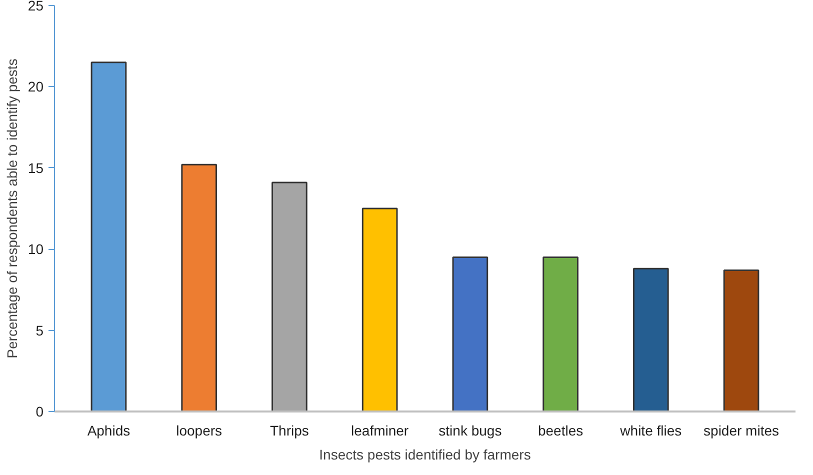 The height and width of the screenshot is (475, 813). What do you see at coordinates (289, 430) in the screenshot?
I see `x-tick-label: Thrips` at bounding box center [289, 430].